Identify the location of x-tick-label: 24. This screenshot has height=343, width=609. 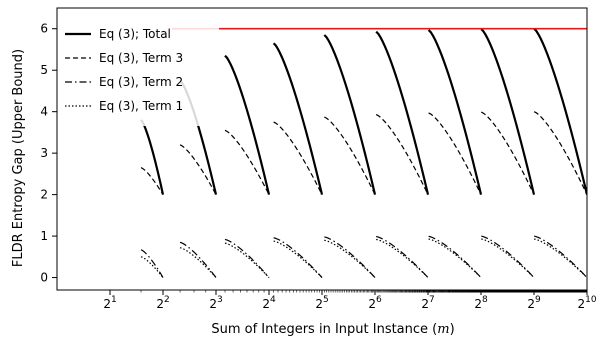
(269, 303).